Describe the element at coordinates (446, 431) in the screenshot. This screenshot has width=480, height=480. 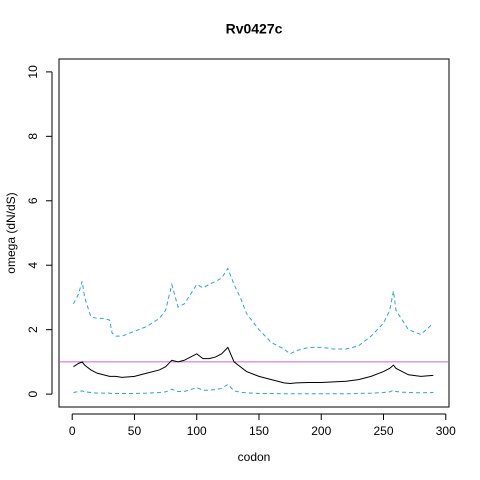
I see `x-tick-label: 300` at that location.